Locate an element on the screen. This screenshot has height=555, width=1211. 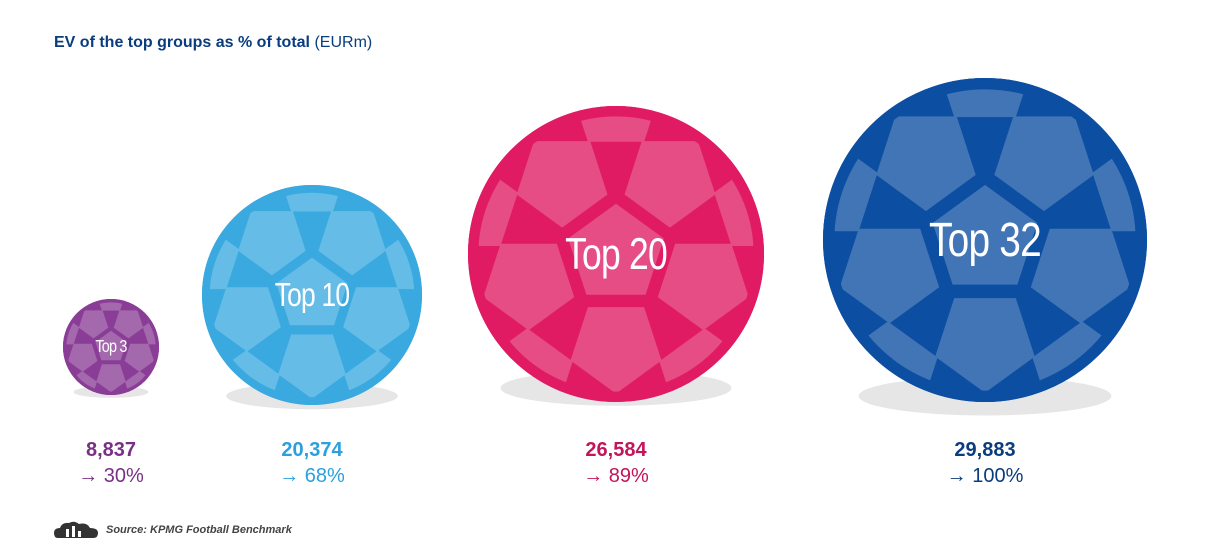
value-block-top-10: 20,374 → 68% is located at coordinates (312, 463).